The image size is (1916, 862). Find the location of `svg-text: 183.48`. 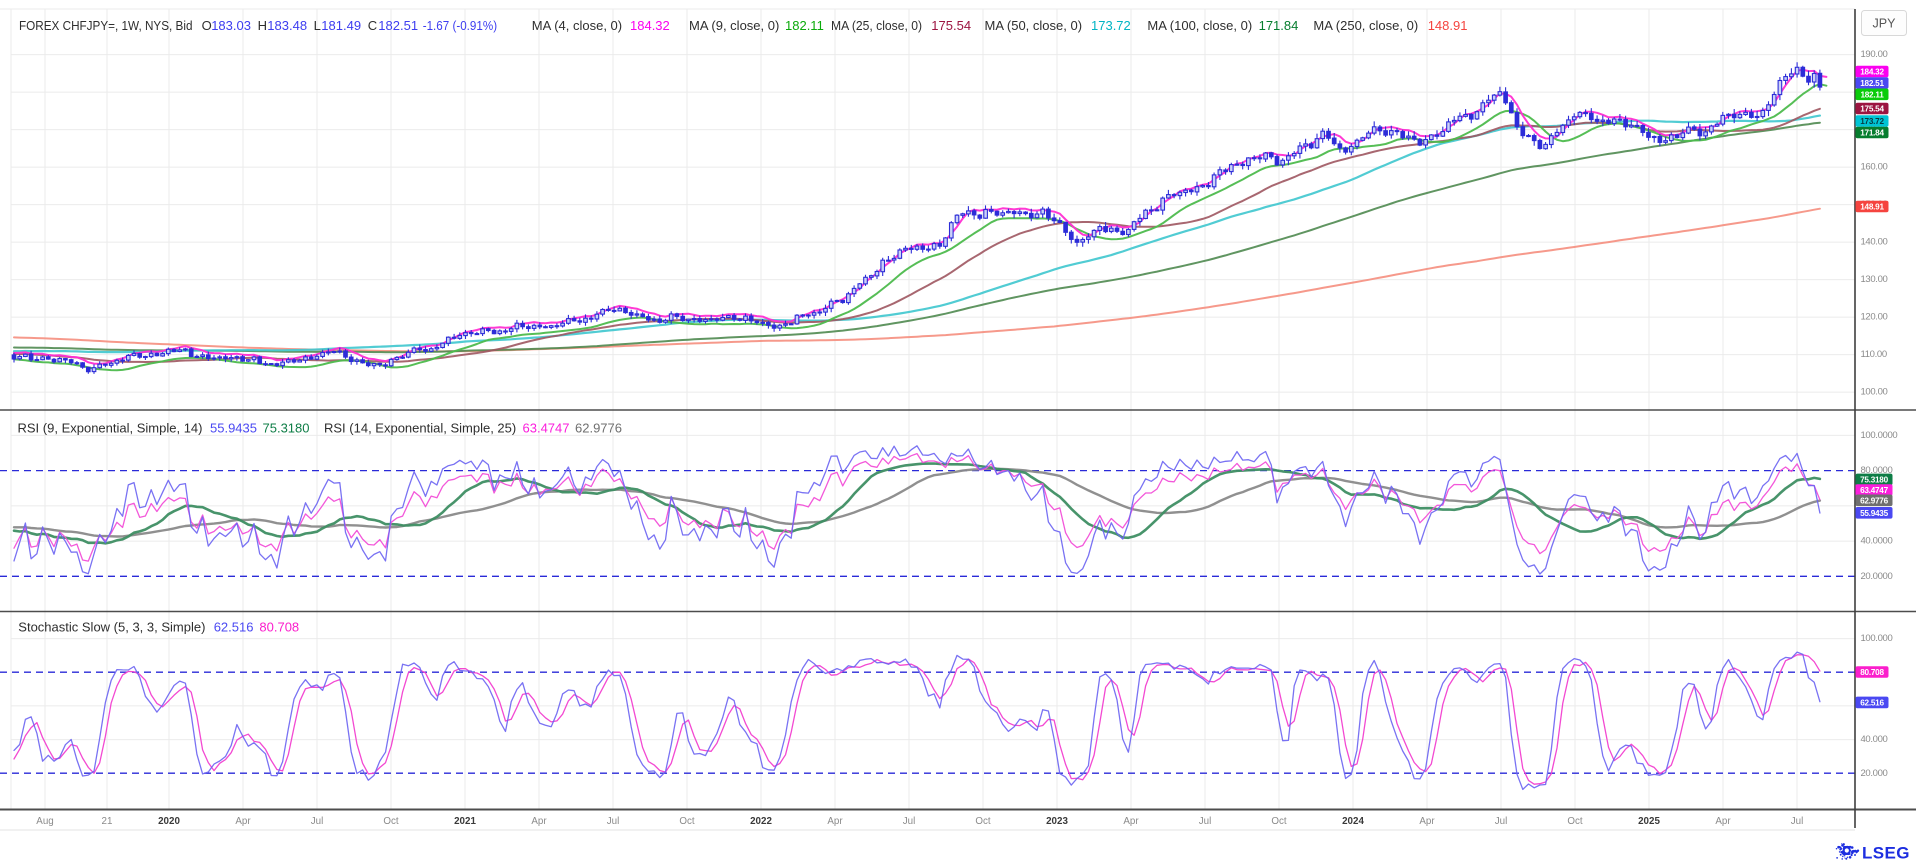

svg-text: 183.48 is located at coordinates (287, 25).